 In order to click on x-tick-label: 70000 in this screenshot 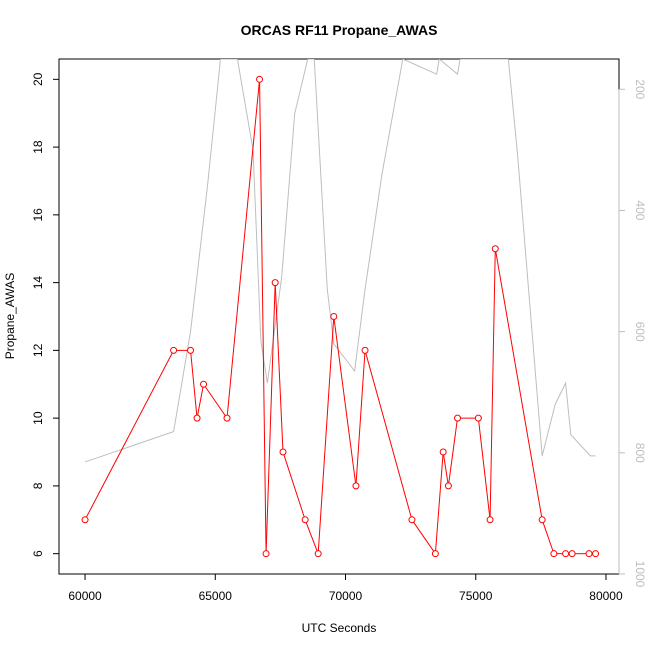, I will do `click(346, 596)`.